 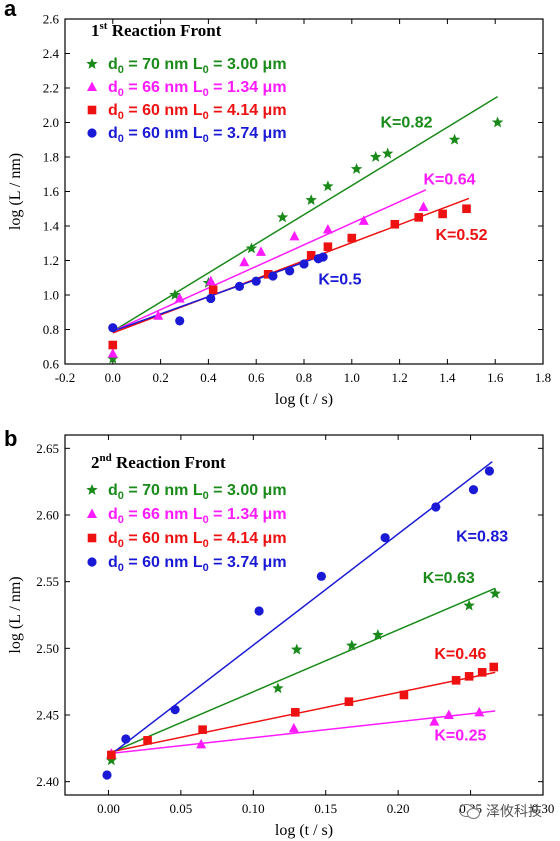 What do you see at coordinates (65, 377) in the screenshot?
I see `x-tick-label: -0.2` at bounding box center [65, 377].